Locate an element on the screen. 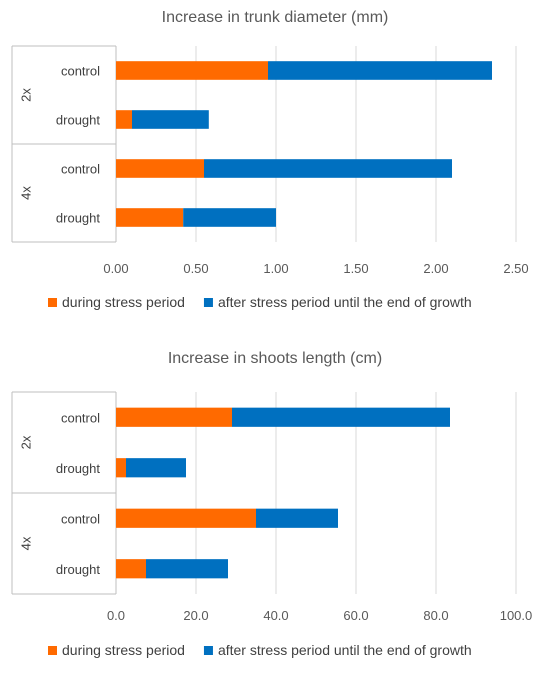 This screenshot has width=550, height=673. chart-title: Increase in trunk diameter (mm) is located at coordinates (275, 17).